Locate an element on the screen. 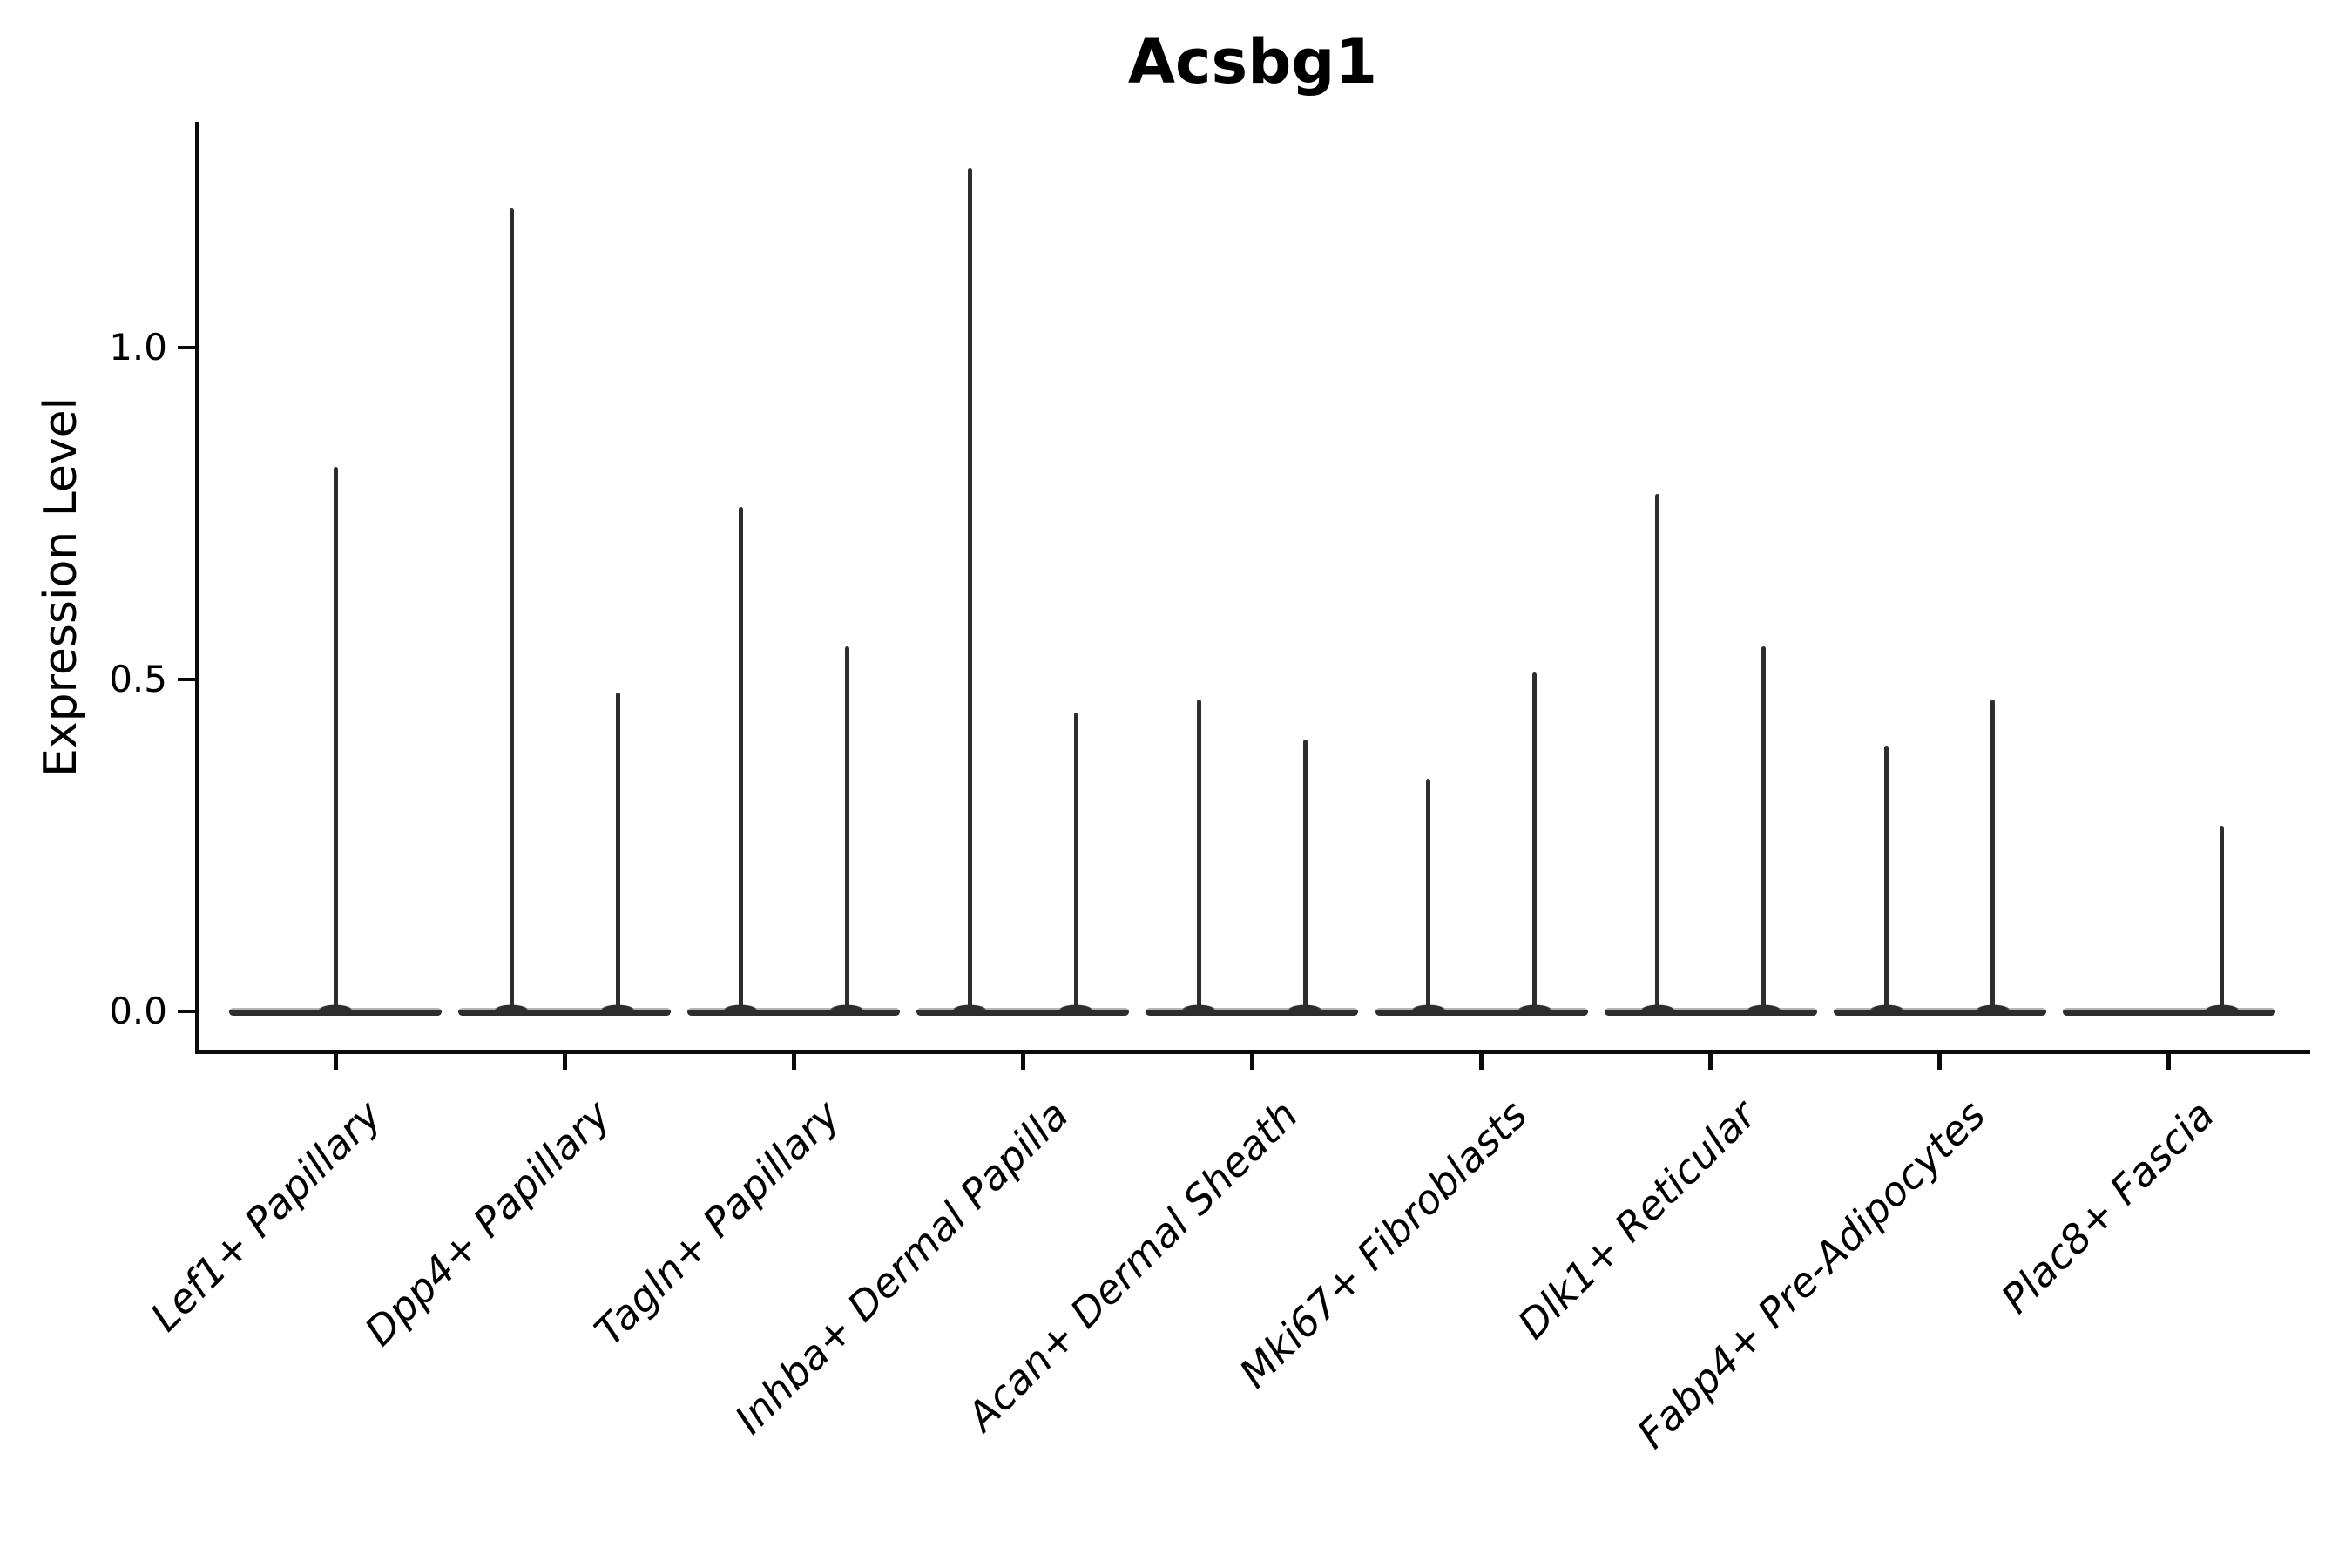 This screenshot has height=1568, width=2352. chart-title: Acsbg1 is located at coordinates (1252, 62).